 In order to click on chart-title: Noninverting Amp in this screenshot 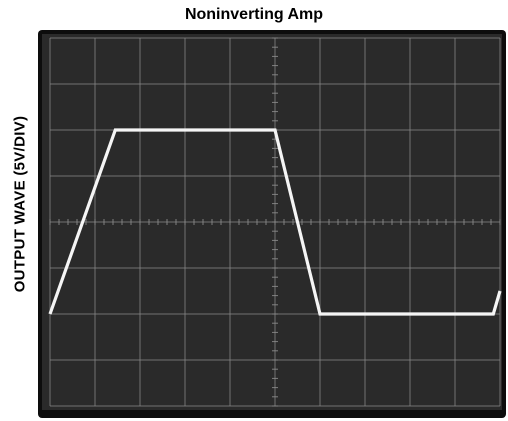, I will do `click(254, 14)`.